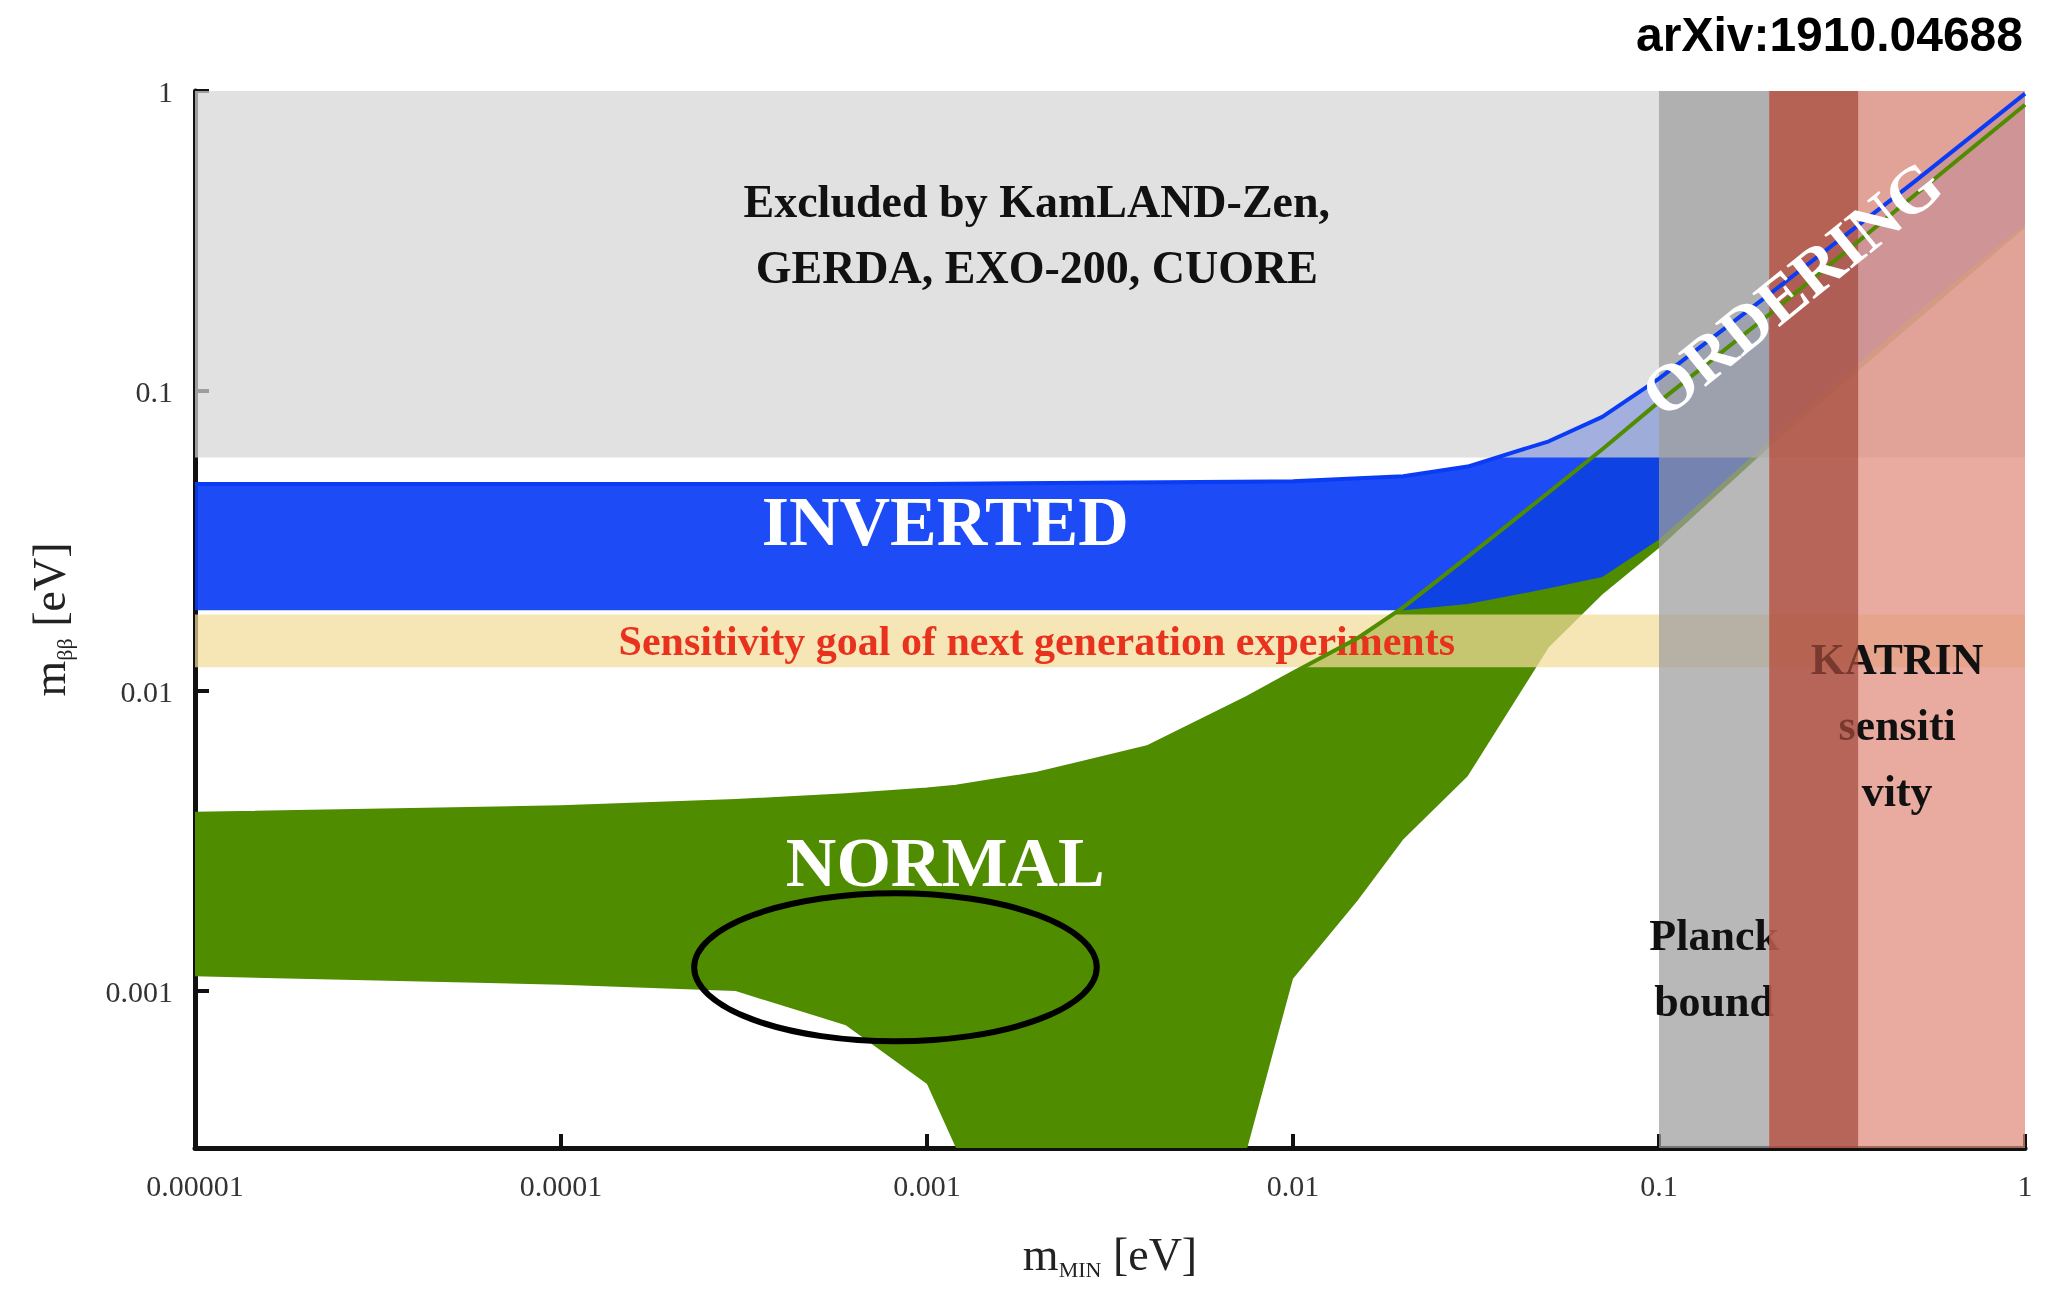 This screenshot has height=1294, width=2049. I want to click on x-tick-label: 1, so click(2025, 1185).